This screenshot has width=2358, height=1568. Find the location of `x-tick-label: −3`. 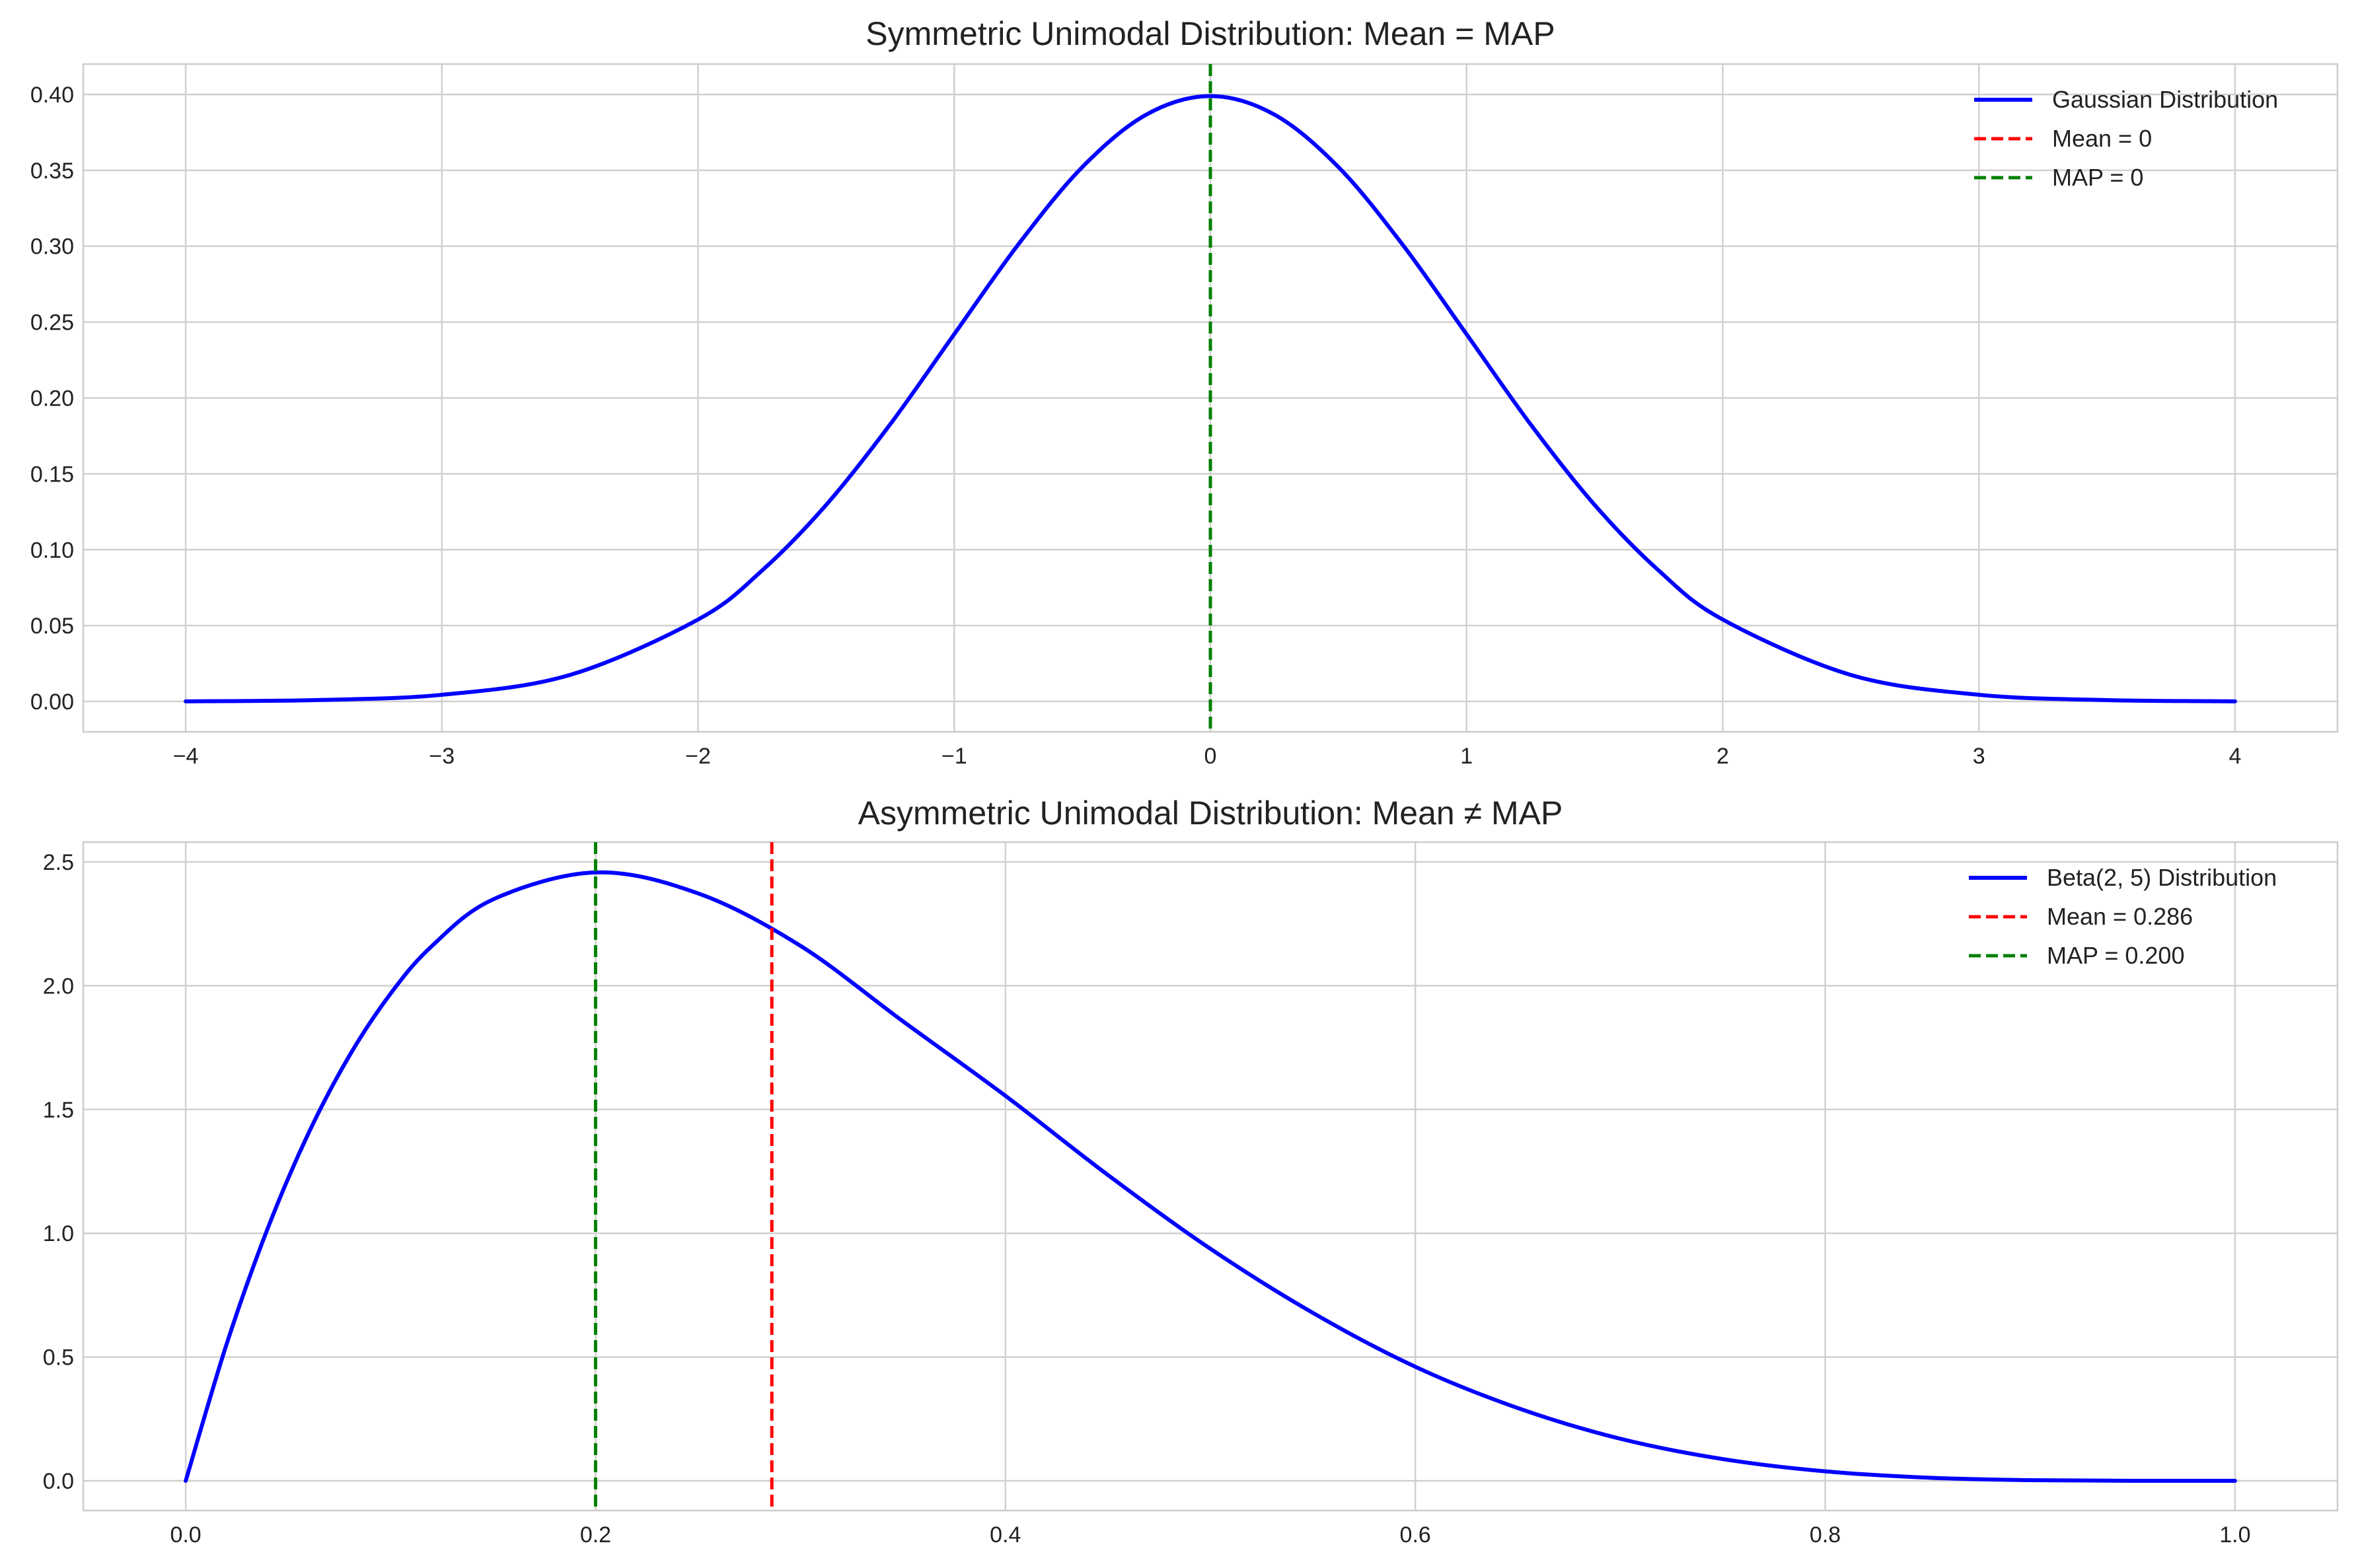

x-tick-label: −3 is located at coordinates (442, 756).